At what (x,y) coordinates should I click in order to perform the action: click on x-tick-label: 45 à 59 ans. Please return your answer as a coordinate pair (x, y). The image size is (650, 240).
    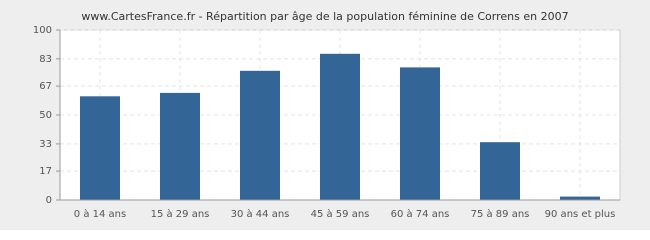
    Looking at the image, I should click on (340, 214).